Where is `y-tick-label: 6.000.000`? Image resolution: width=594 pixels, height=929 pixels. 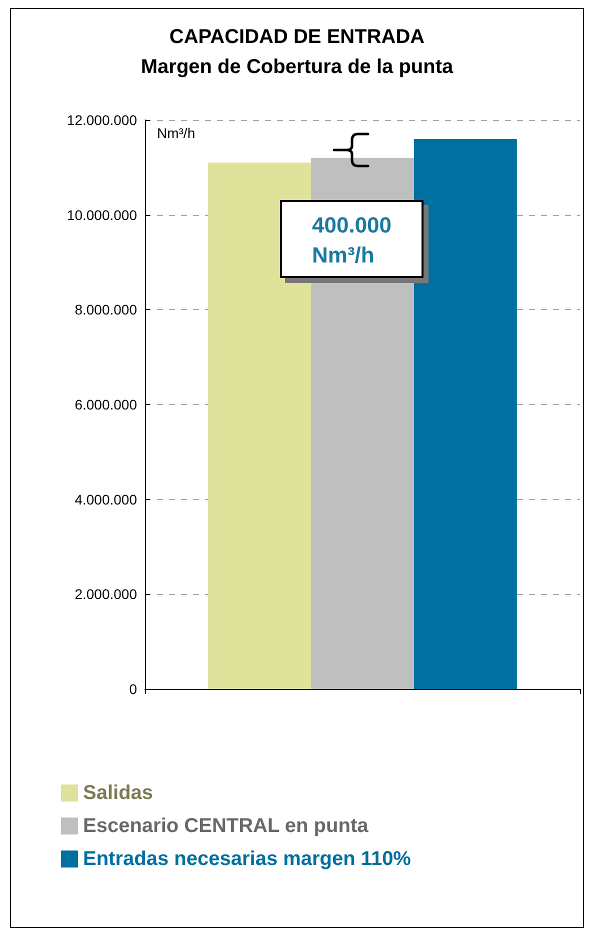 y-tick-label: 6.000.000 is located at coordinates (106, 404).